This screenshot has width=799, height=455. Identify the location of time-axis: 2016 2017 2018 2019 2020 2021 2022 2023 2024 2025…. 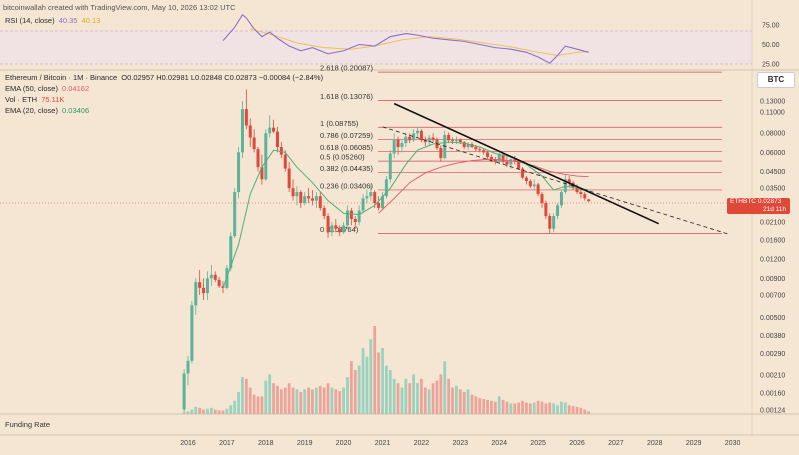
(460, 443).